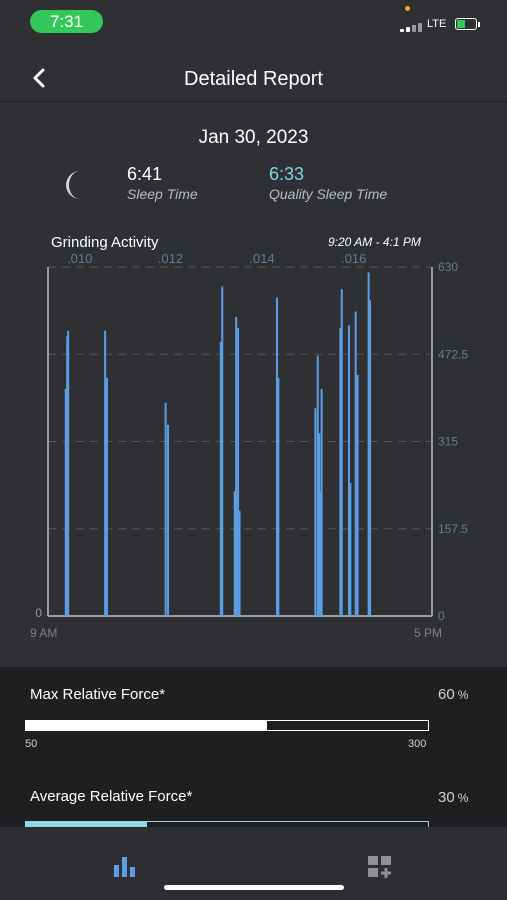  I want to click on report-date: Jan 30, 2023, so click(253, 137).